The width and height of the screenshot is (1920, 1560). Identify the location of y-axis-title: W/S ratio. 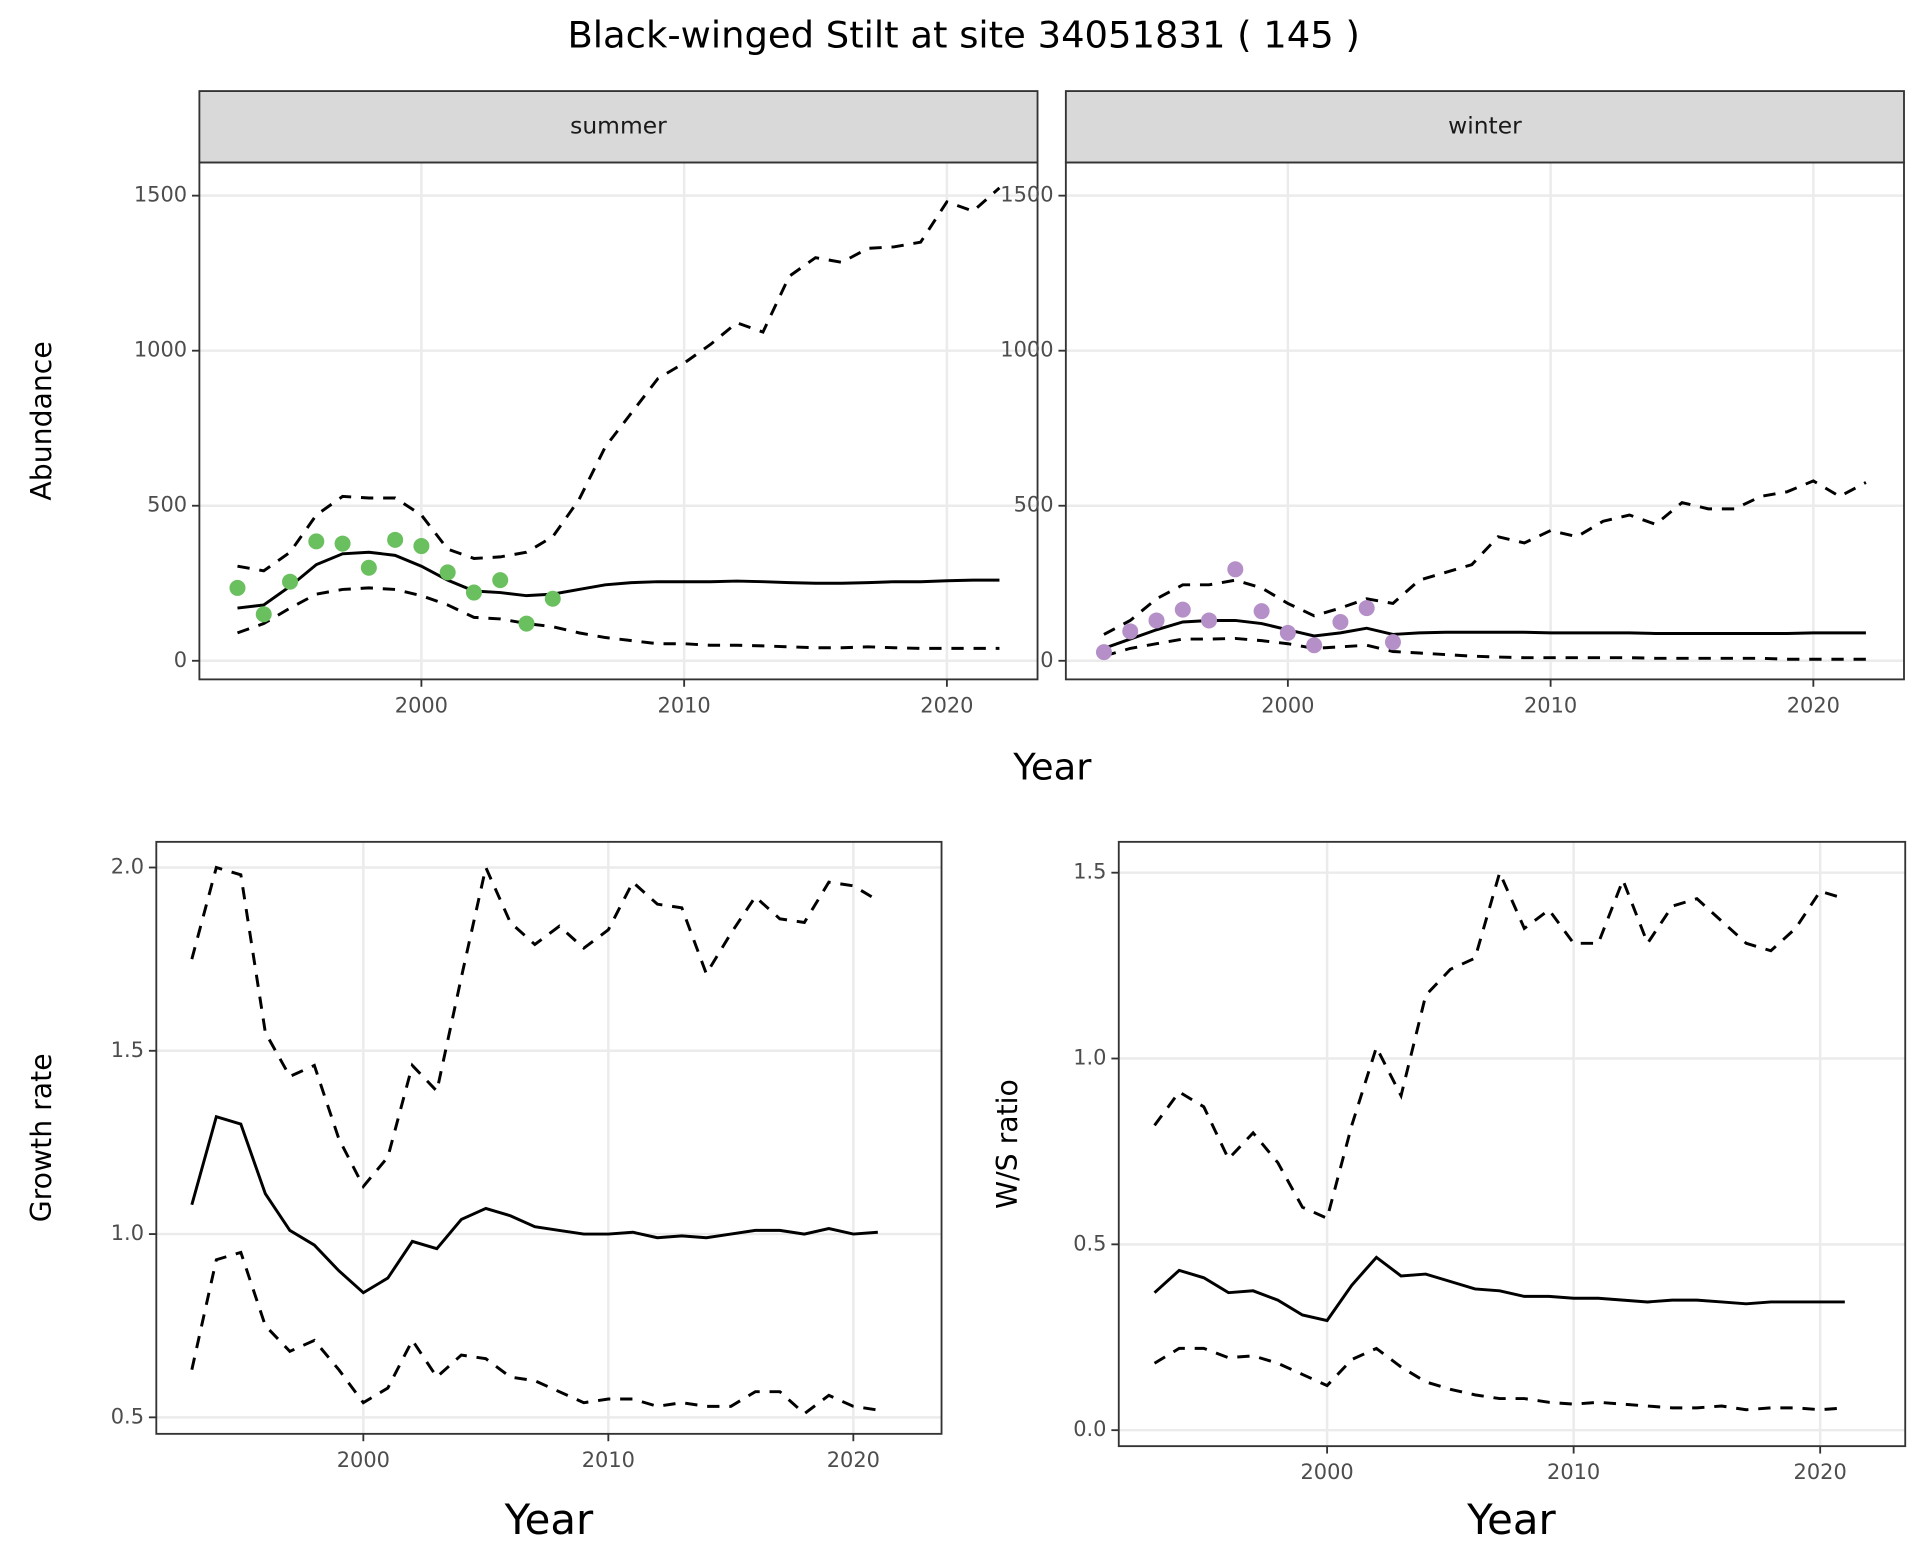
(1007, 1144).